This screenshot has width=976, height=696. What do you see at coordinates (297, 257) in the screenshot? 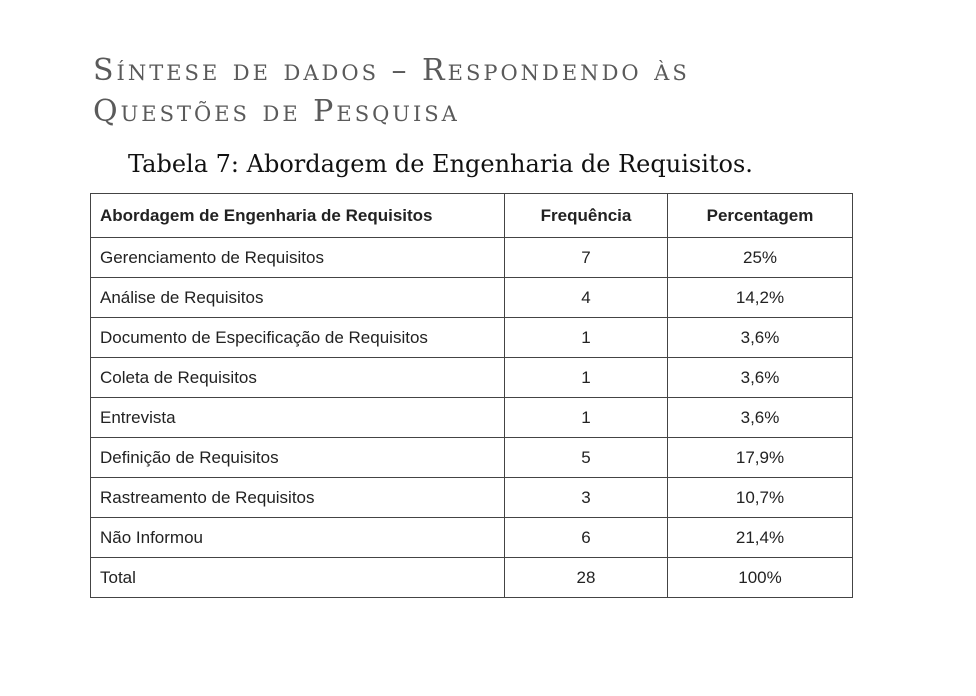
I see `cell-approach: Gerenciamento de Requisitos` at bounding box center [297, 257].